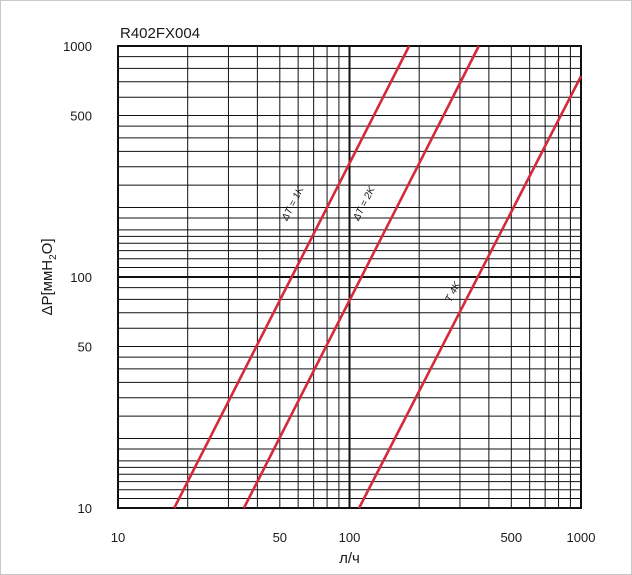 The image size is (632, 575). I want to click on y-tick-label: 10, so click(85, 508).